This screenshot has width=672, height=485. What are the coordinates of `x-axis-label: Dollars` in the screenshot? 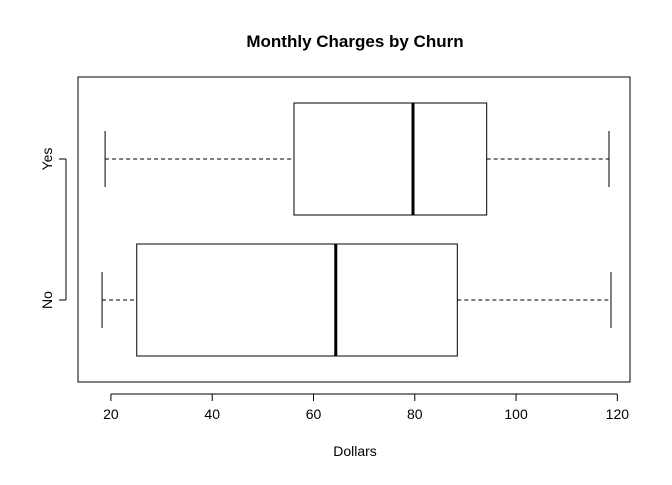 It's located at (355, 451).